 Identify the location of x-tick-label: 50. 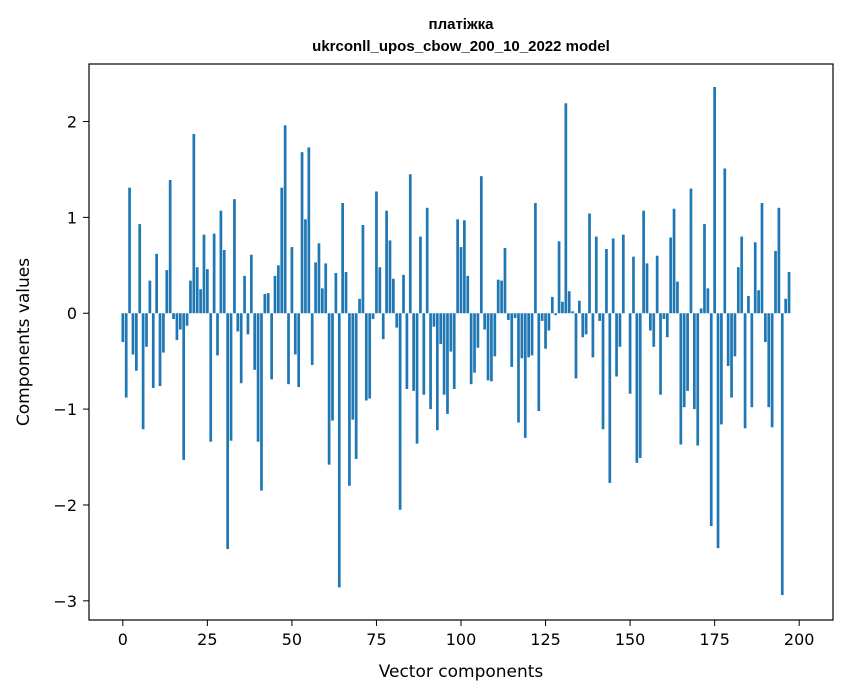
(292, 639).